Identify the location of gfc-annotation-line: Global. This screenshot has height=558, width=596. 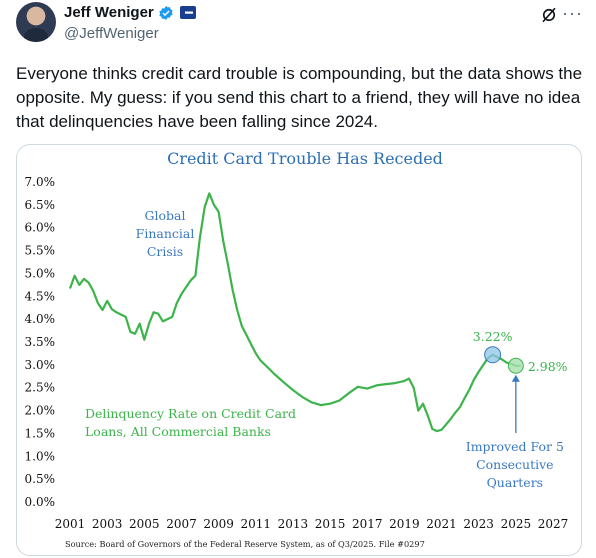
(165, 215).